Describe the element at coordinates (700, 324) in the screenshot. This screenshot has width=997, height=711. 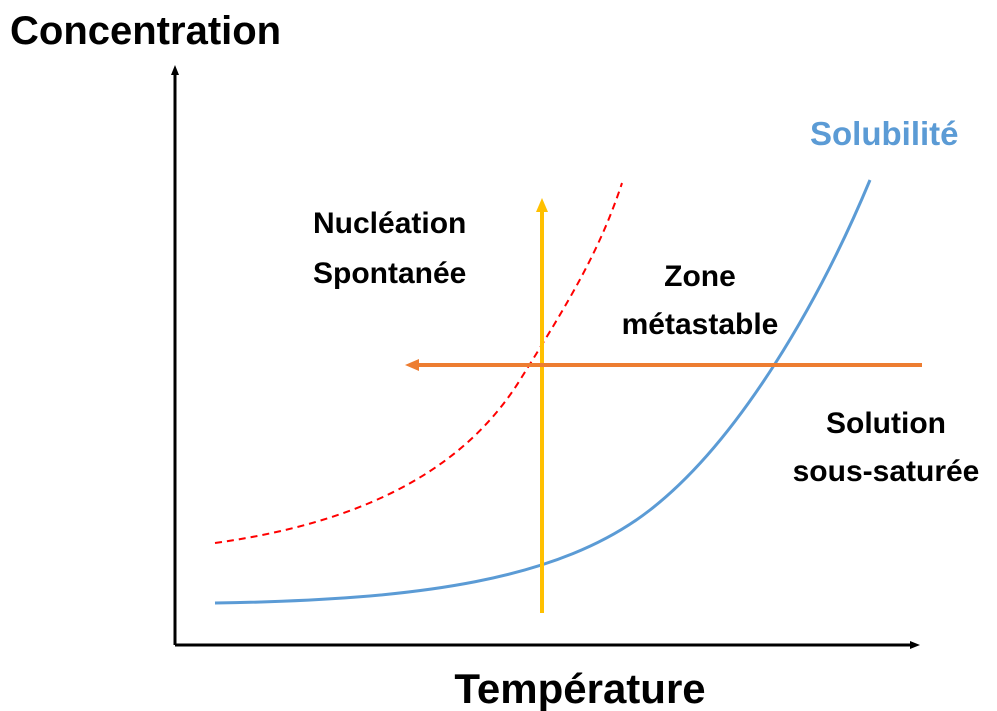
I see `region-label: métastable` at that location.